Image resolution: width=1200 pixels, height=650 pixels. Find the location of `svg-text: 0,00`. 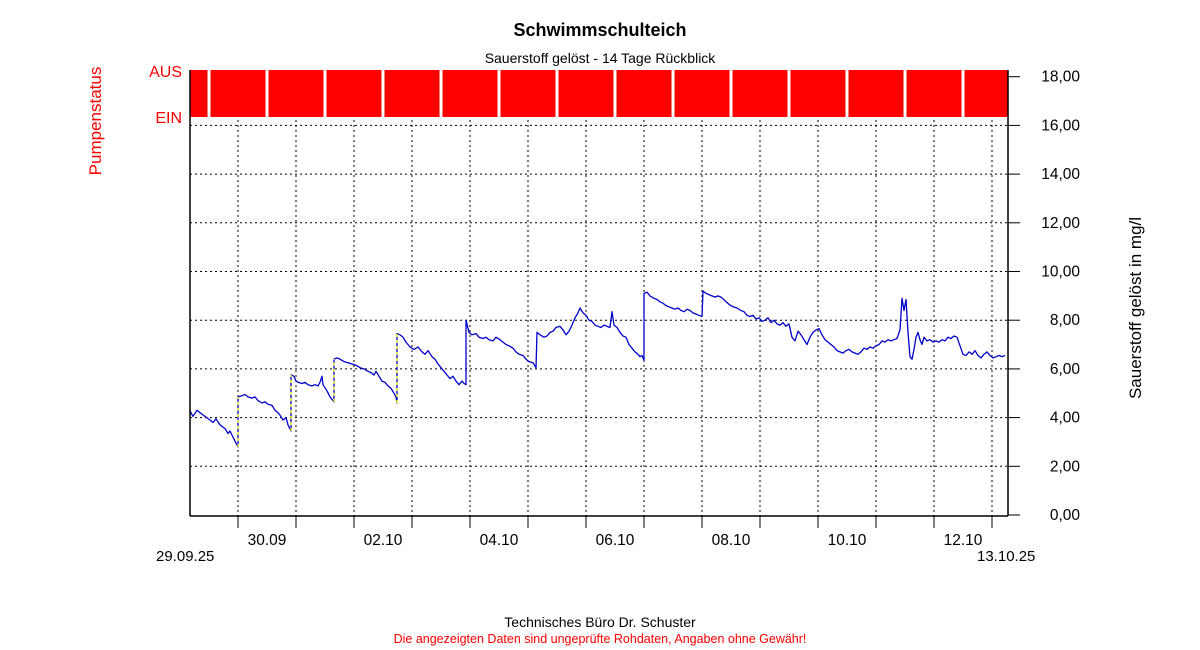

svg-text: 0,00 is located at coordinates (1065, 515).